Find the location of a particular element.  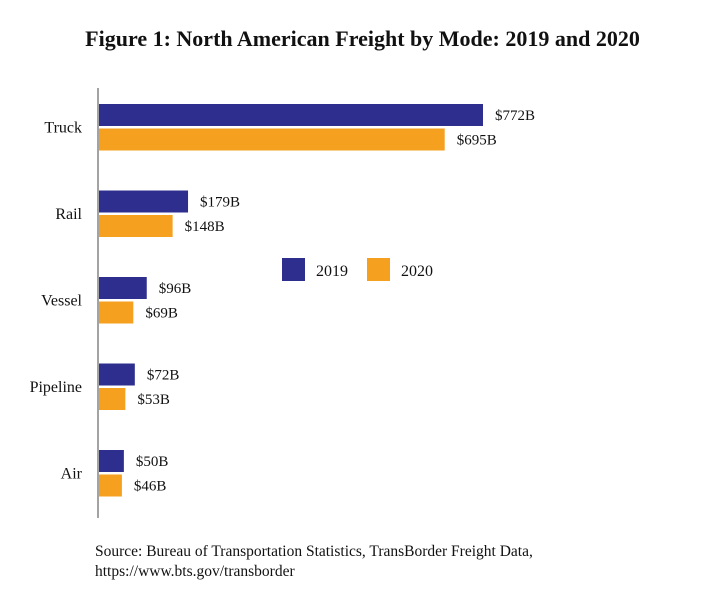

legend-label-2020: 2020 is located at coordinates (417, 271).